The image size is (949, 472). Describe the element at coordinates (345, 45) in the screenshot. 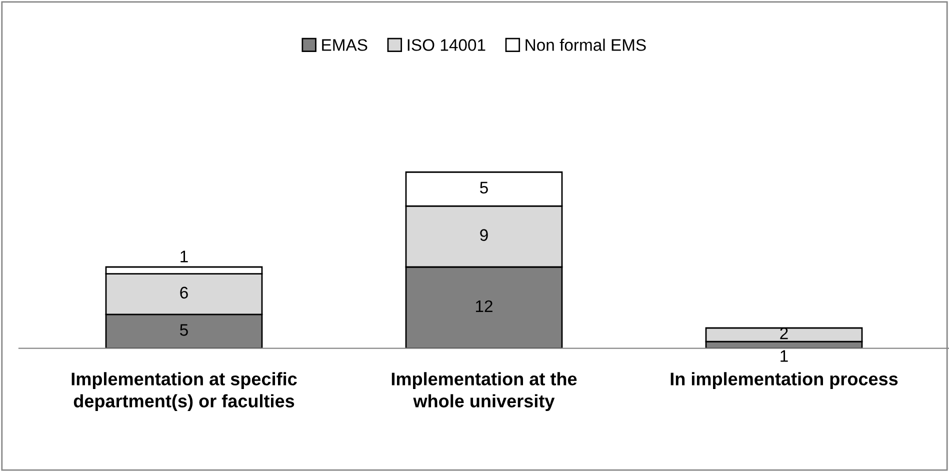

I see `legend-label: EMAS` at that location.